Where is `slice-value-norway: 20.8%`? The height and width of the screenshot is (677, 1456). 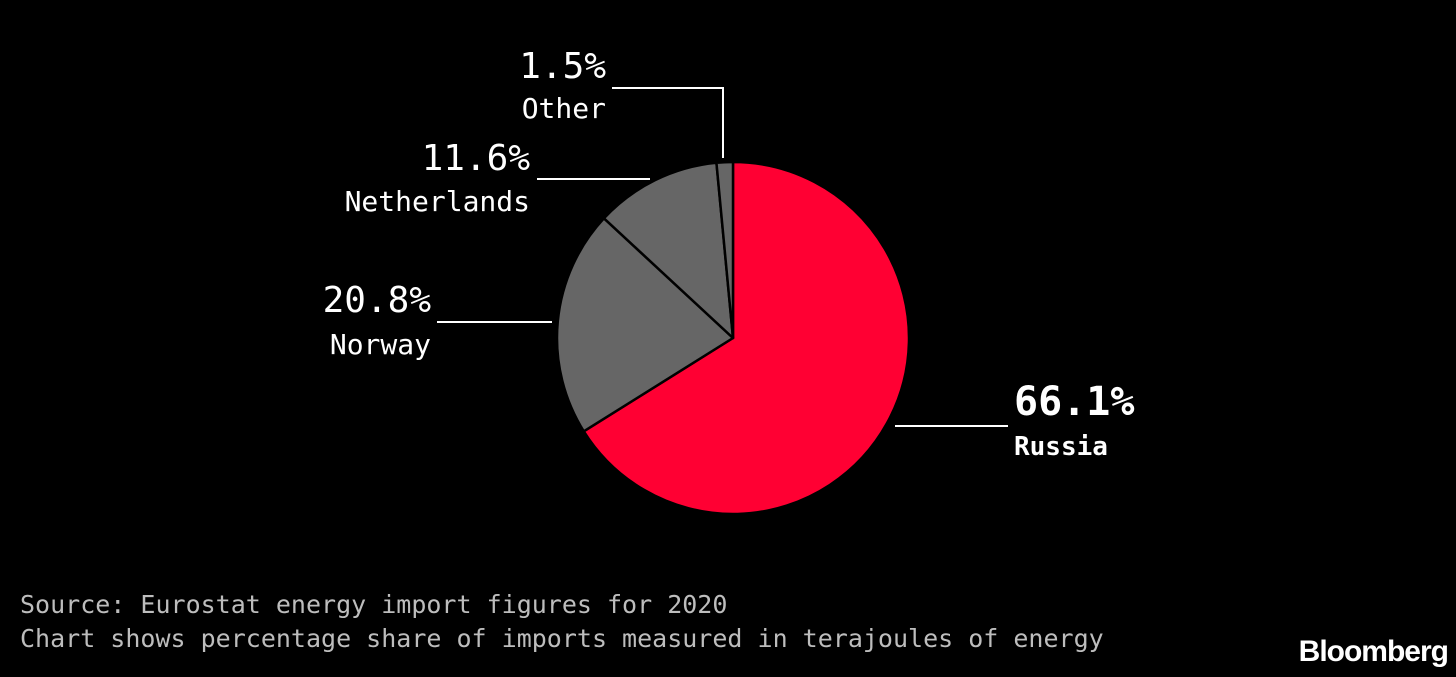 slice-value-norway: 20.8% is located at coordinates (377, 300).